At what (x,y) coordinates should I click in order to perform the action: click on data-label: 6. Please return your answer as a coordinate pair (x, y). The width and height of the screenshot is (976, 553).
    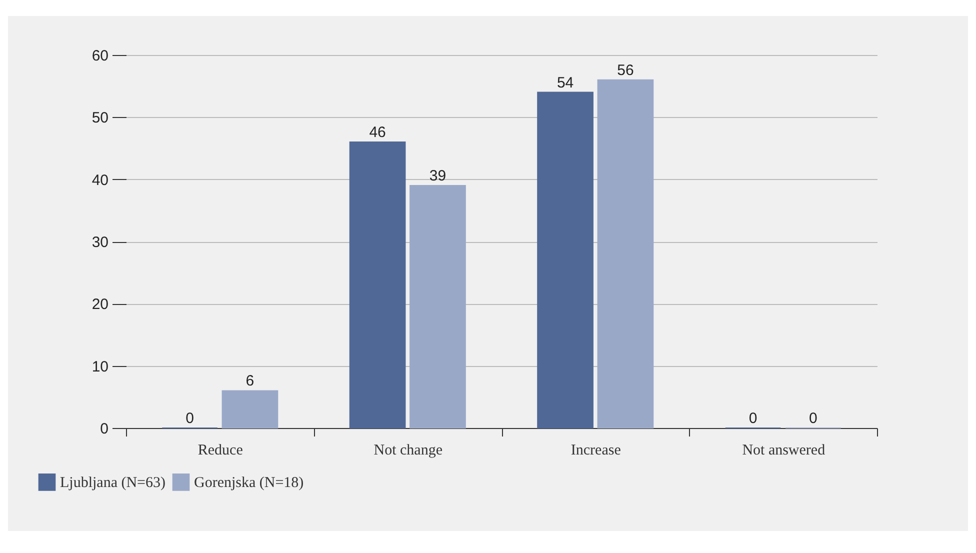
    Looking at the image, I should click on (250, 381).